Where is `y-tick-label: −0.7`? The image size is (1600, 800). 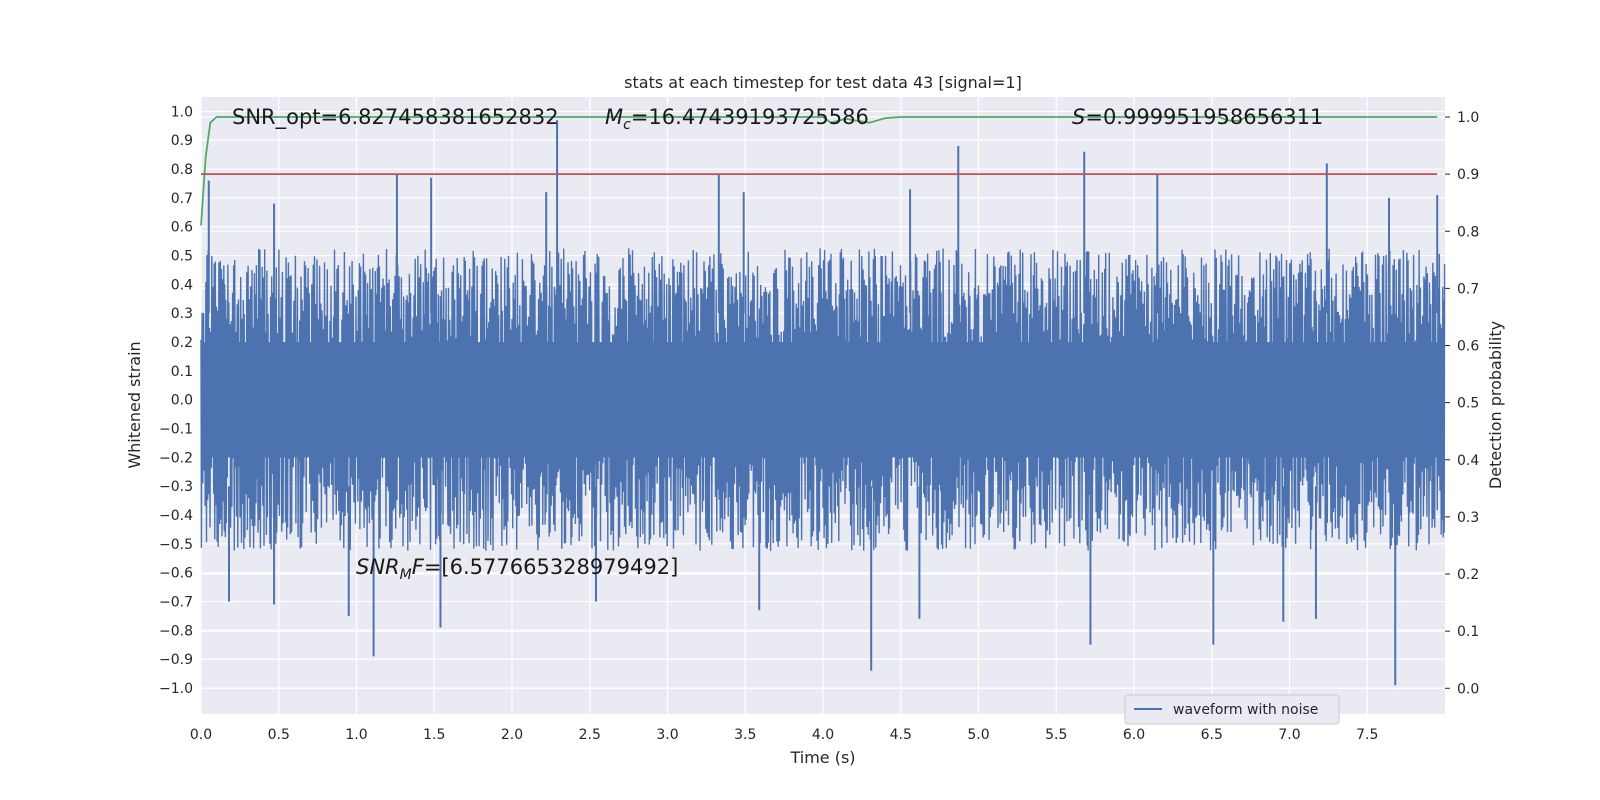 y-tick-label: −0.7 is located at coordinates (176, 603).